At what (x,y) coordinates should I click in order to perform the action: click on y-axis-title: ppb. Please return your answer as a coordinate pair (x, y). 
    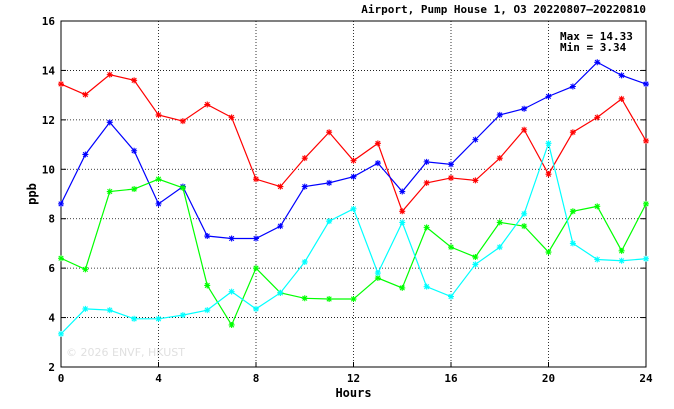
    Looking at the image, I should click on (32, 194).